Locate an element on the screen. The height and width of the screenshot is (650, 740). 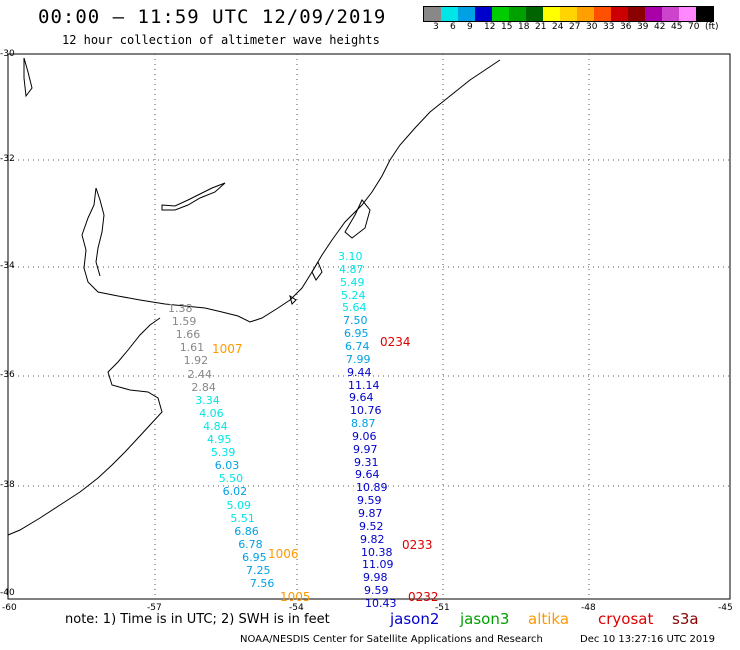
legend-tick: 6 is located at coordinates (453, 27).